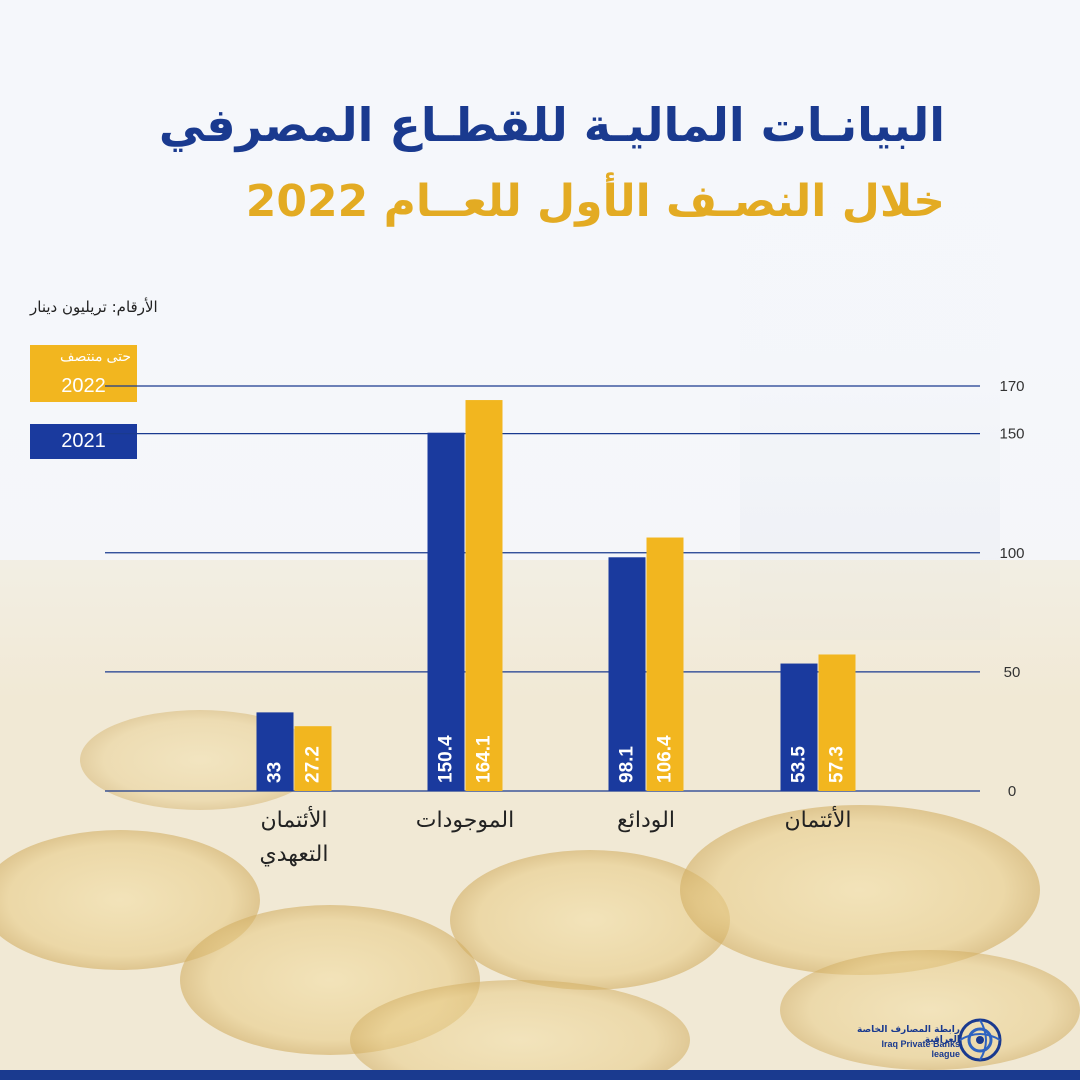 This screenshot has height=1080, width=1080. Describe the element at coordinates (313, 764) in the screenshot. I see `bar-value-label: 27.2` at that location.